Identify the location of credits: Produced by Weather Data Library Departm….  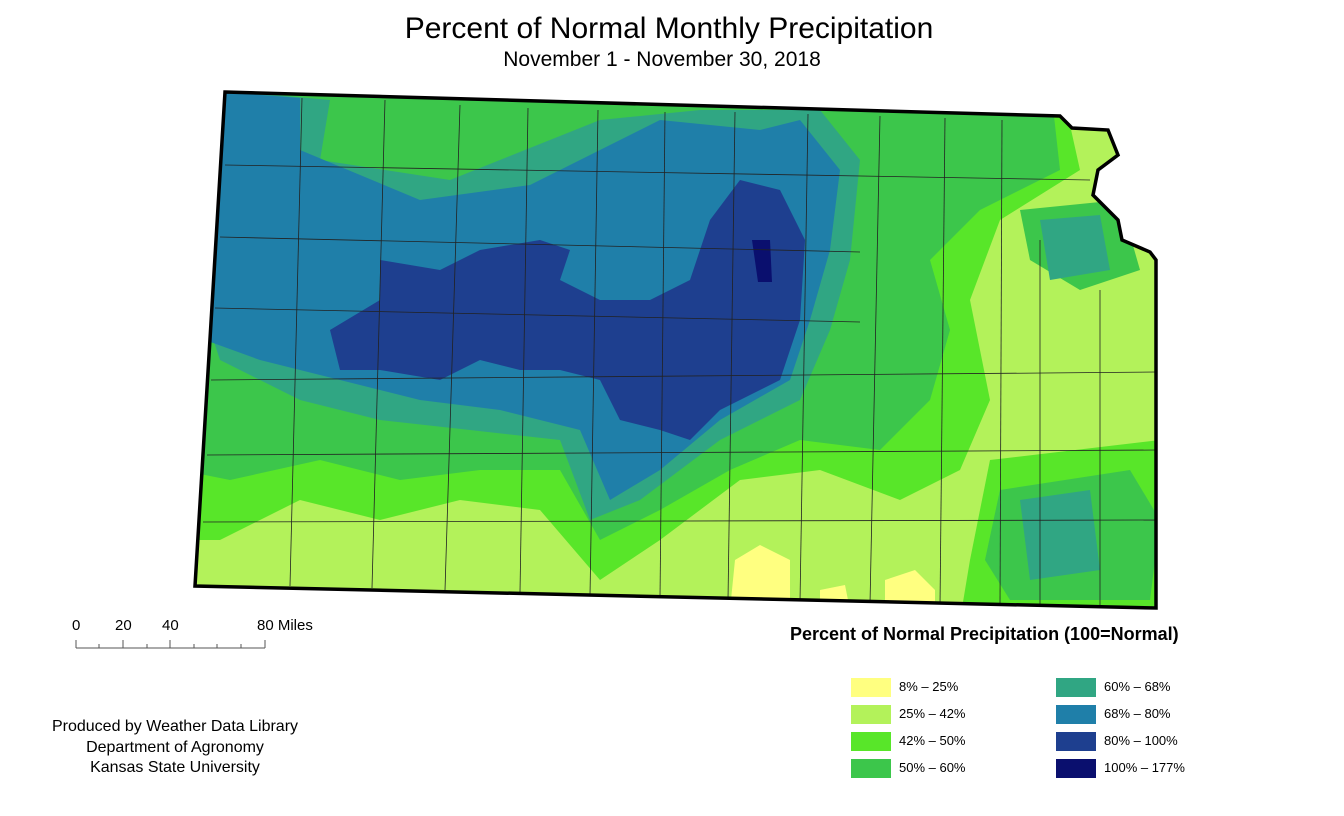
(175, 748).